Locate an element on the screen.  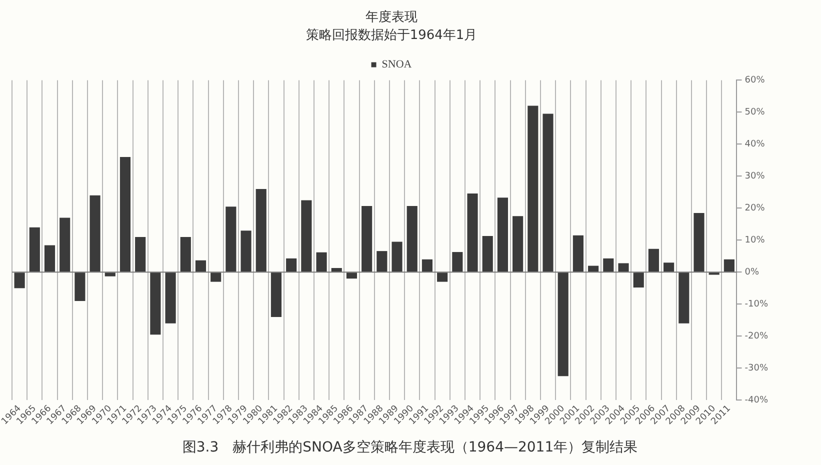
chart-subtitle: 策略回报数据始于1964年1月 is located at coordinates (392, 35).